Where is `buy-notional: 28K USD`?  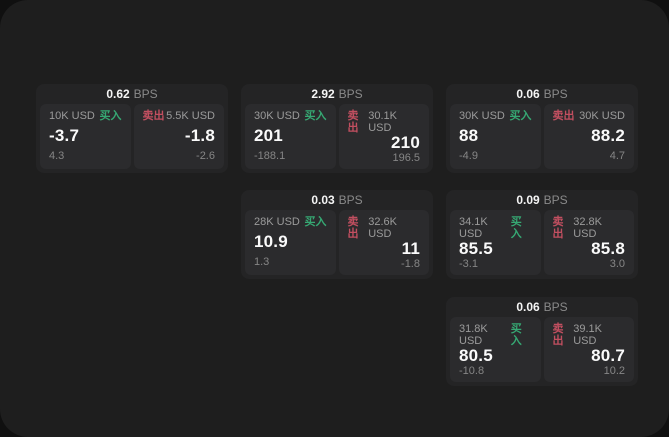
buy-notional: 28K USD is located at coordinates (277, 222).